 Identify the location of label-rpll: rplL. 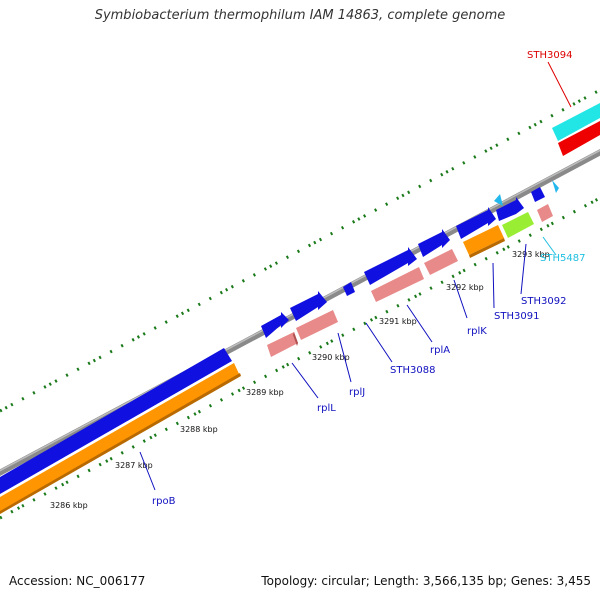
(326, 408).